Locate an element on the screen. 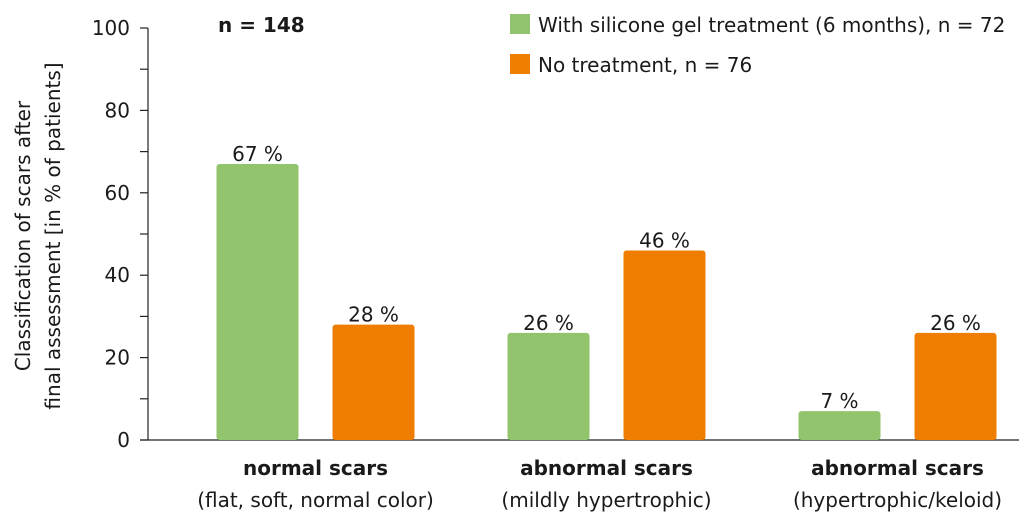 The height and width of the screenshot is (515, 1019). y-axis-label: Classification of scars after is located at coordinates (23, 235).